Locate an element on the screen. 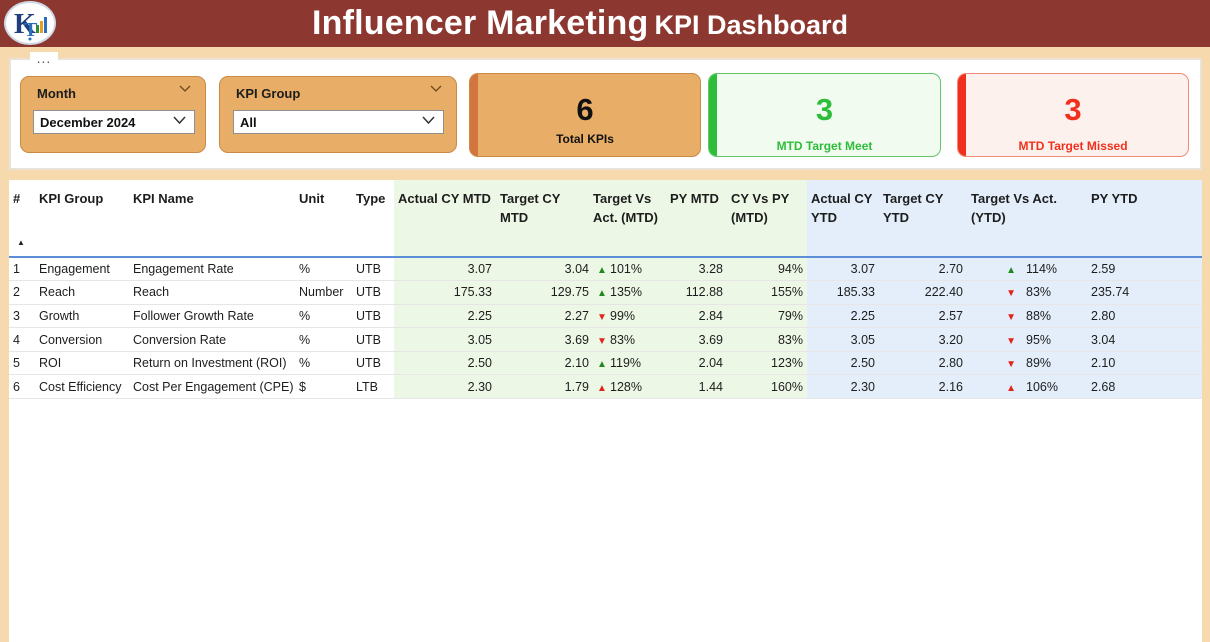 The width and height of the screenshot is (1210, 642). cell-target-cy-ytd: 3.20 is located at coordinates (923, 339).